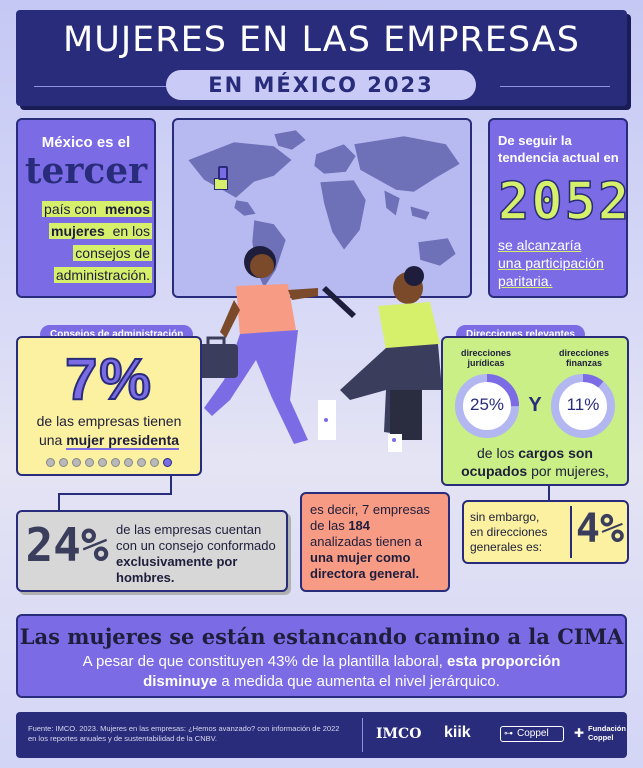  Describe the element at coordinates (505, 517) in the screenshot. I see `generales-t1: sin embargo,` at that location.